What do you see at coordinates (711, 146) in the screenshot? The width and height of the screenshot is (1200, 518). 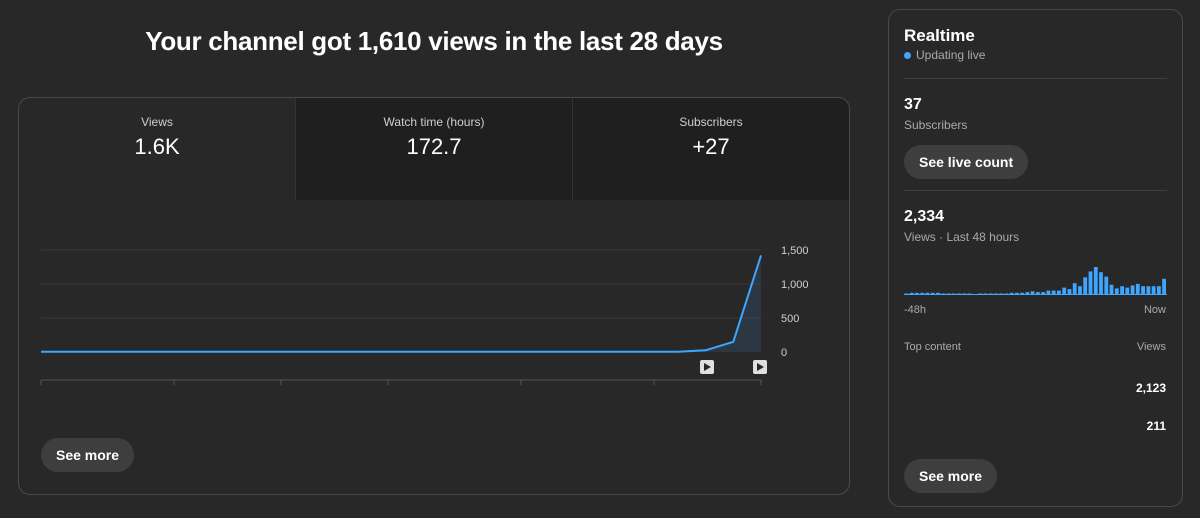 I see `metric-value: +27` at bounding box center [711, 146].